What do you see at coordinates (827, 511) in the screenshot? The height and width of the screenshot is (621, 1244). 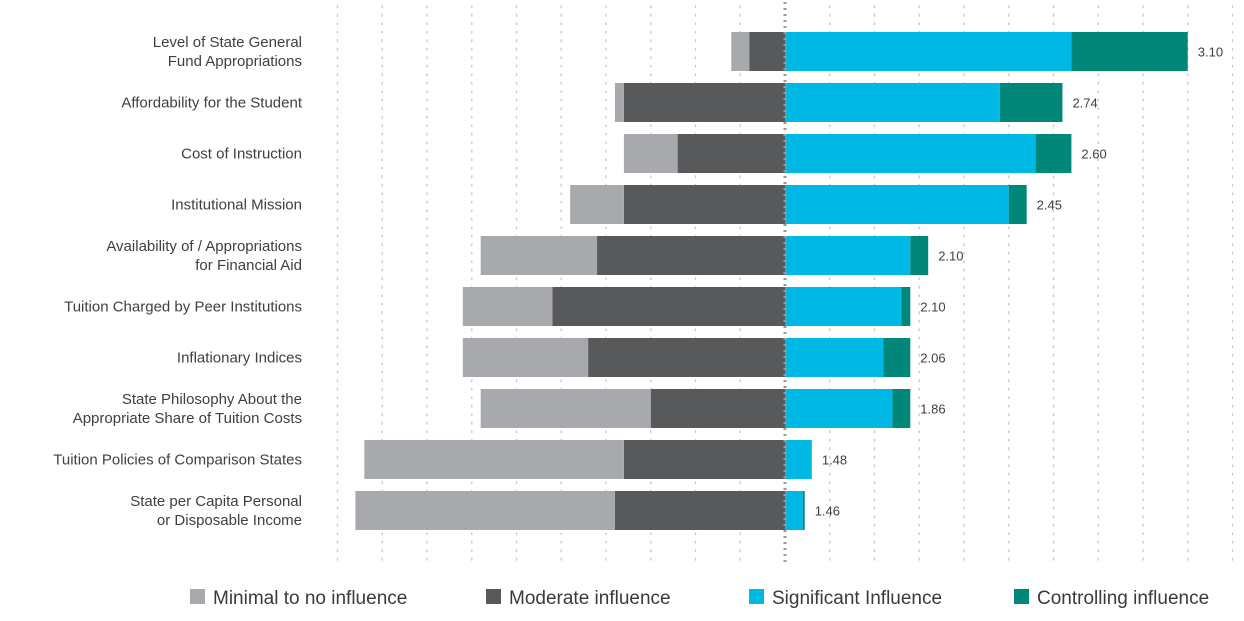 I see `score-label: 1.46` at bounding box center [827, 511].